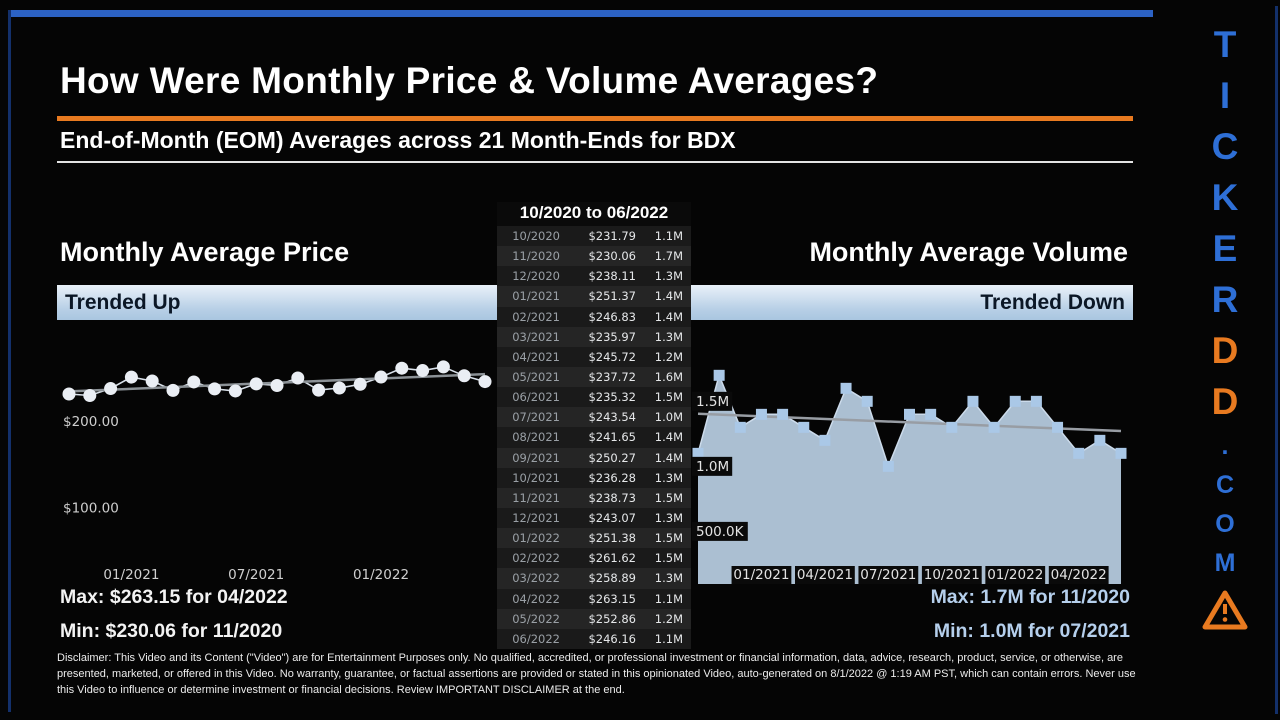 The image size is (1280, 720). What do you see at coordinates (536, 316) in the screenshot?
I see `cell-month: 02/2021` at bounding box center [536, 316].